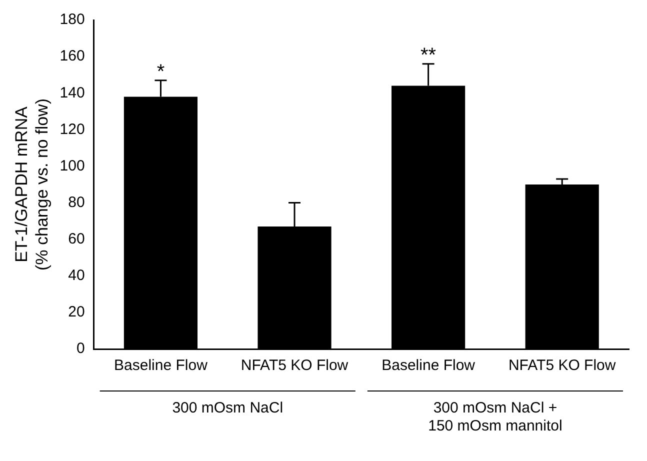 The height and width of the screenshot is (461, 647). What do you see at coordinates (32, 184) in the screenshot?
I see `y-axis-title: ET-1/GAPDH mRNA (% change vs. no flow)` at bounding box center [32, 184].